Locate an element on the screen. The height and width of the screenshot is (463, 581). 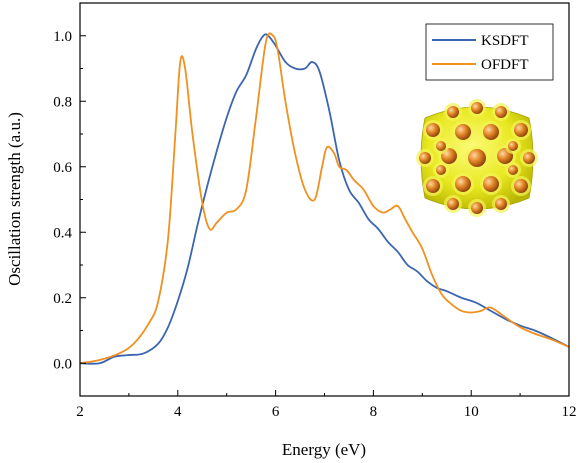
x-axis-title: Energy (eV) is located at coordinates (324, 449).